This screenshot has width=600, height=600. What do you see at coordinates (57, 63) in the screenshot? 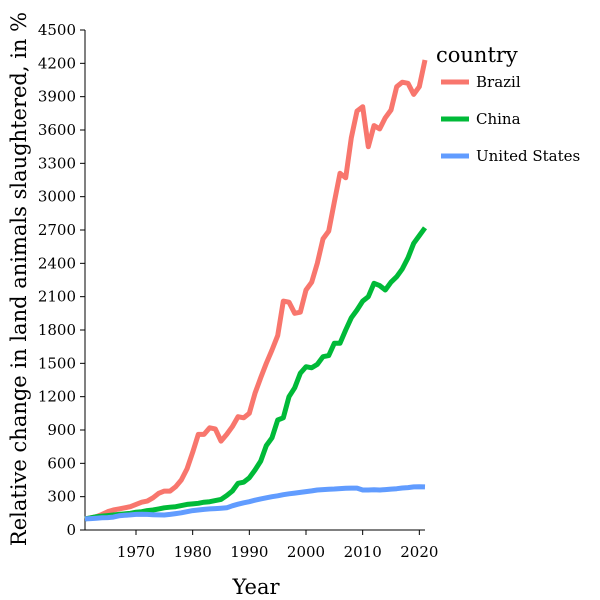
I see `y-tick-label: 4200` at bounding box center [57, 63].